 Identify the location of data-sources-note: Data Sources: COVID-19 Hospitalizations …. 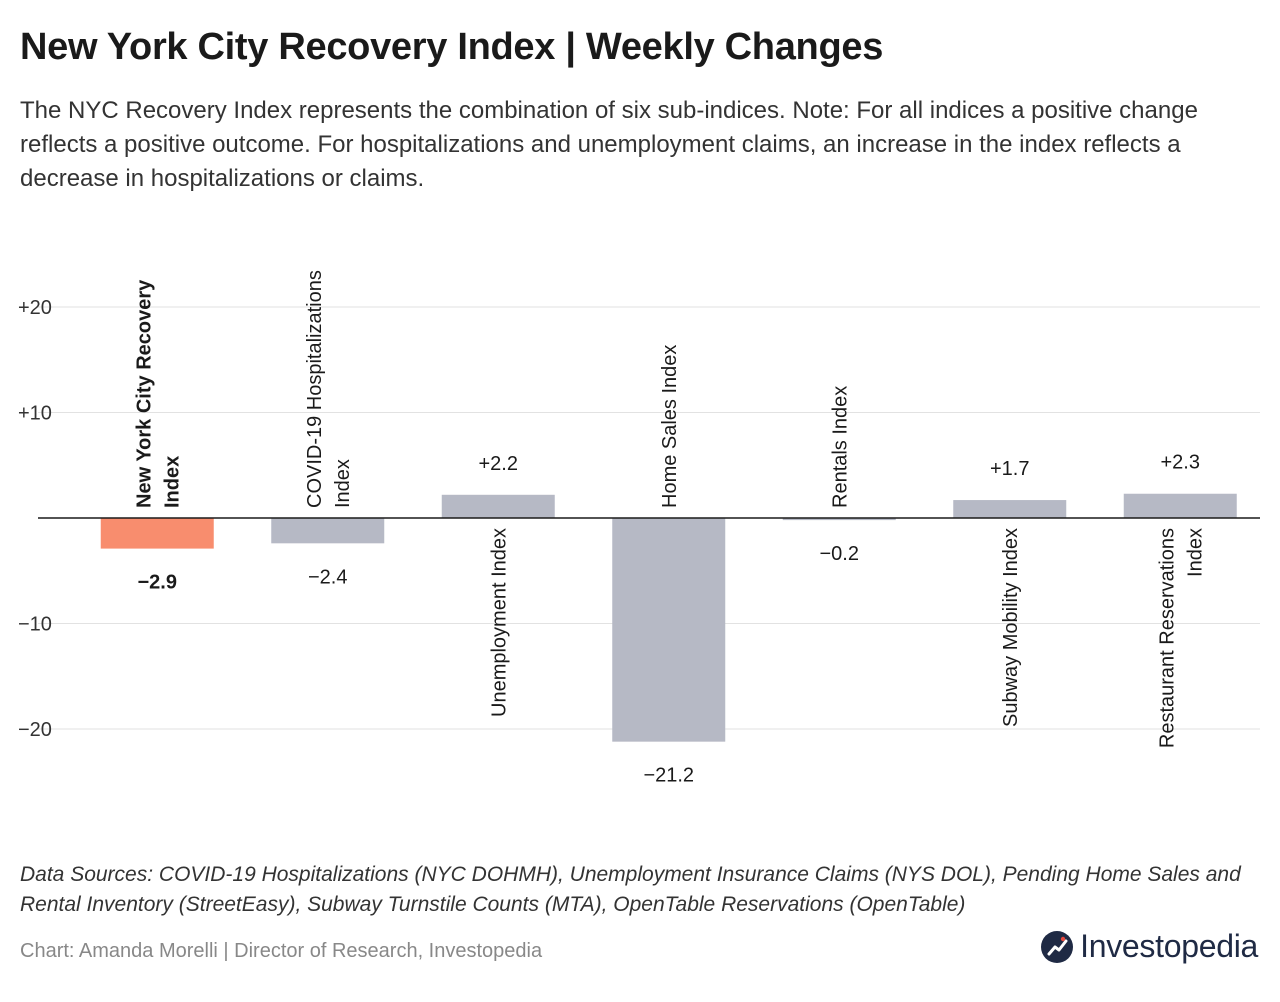
(630, 889).